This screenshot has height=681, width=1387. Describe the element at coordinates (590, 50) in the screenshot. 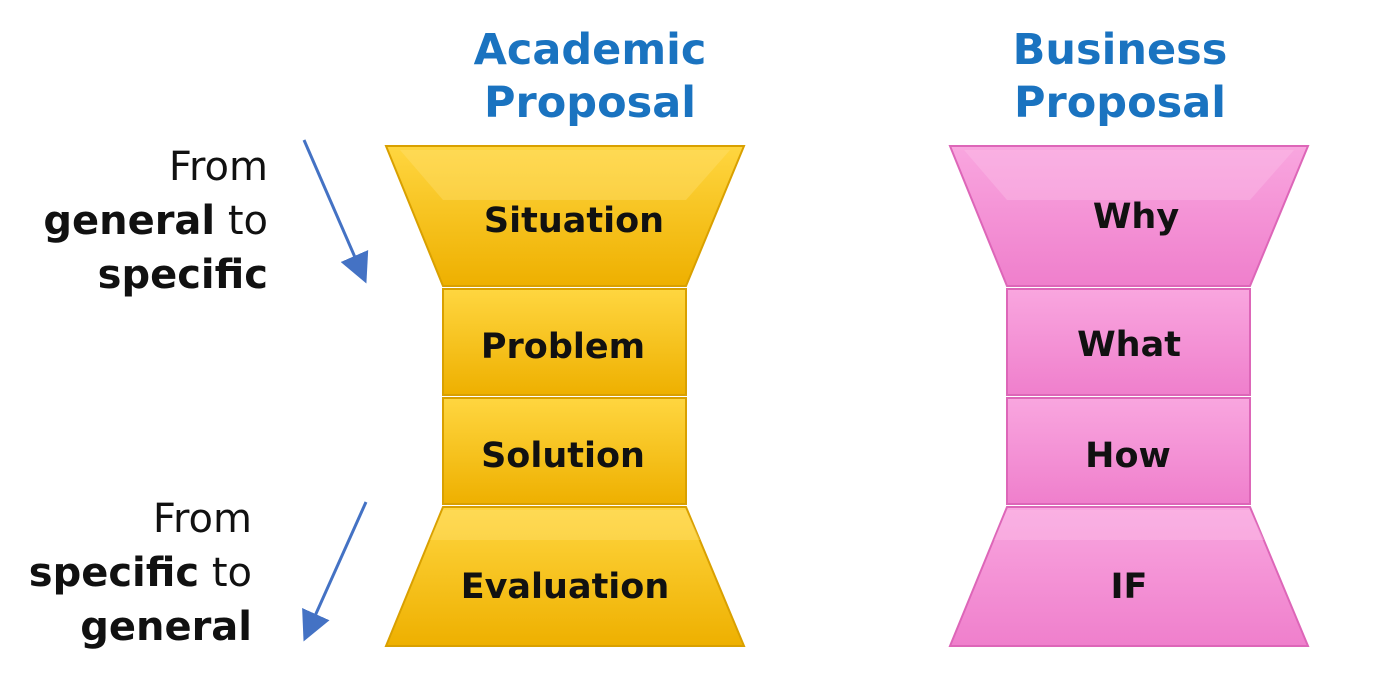

I see `academic-title-line1: Academic` at that location.